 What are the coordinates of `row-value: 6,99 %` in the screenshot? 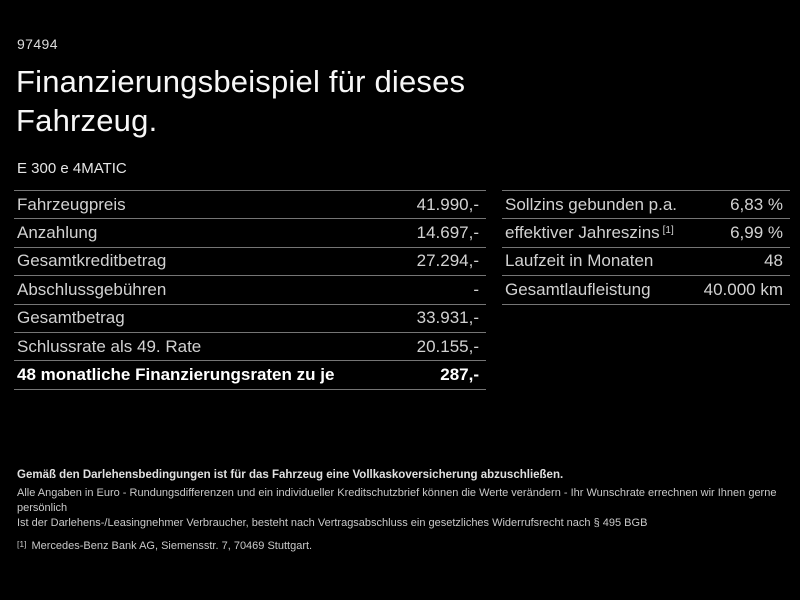 It's located at (756, 233).